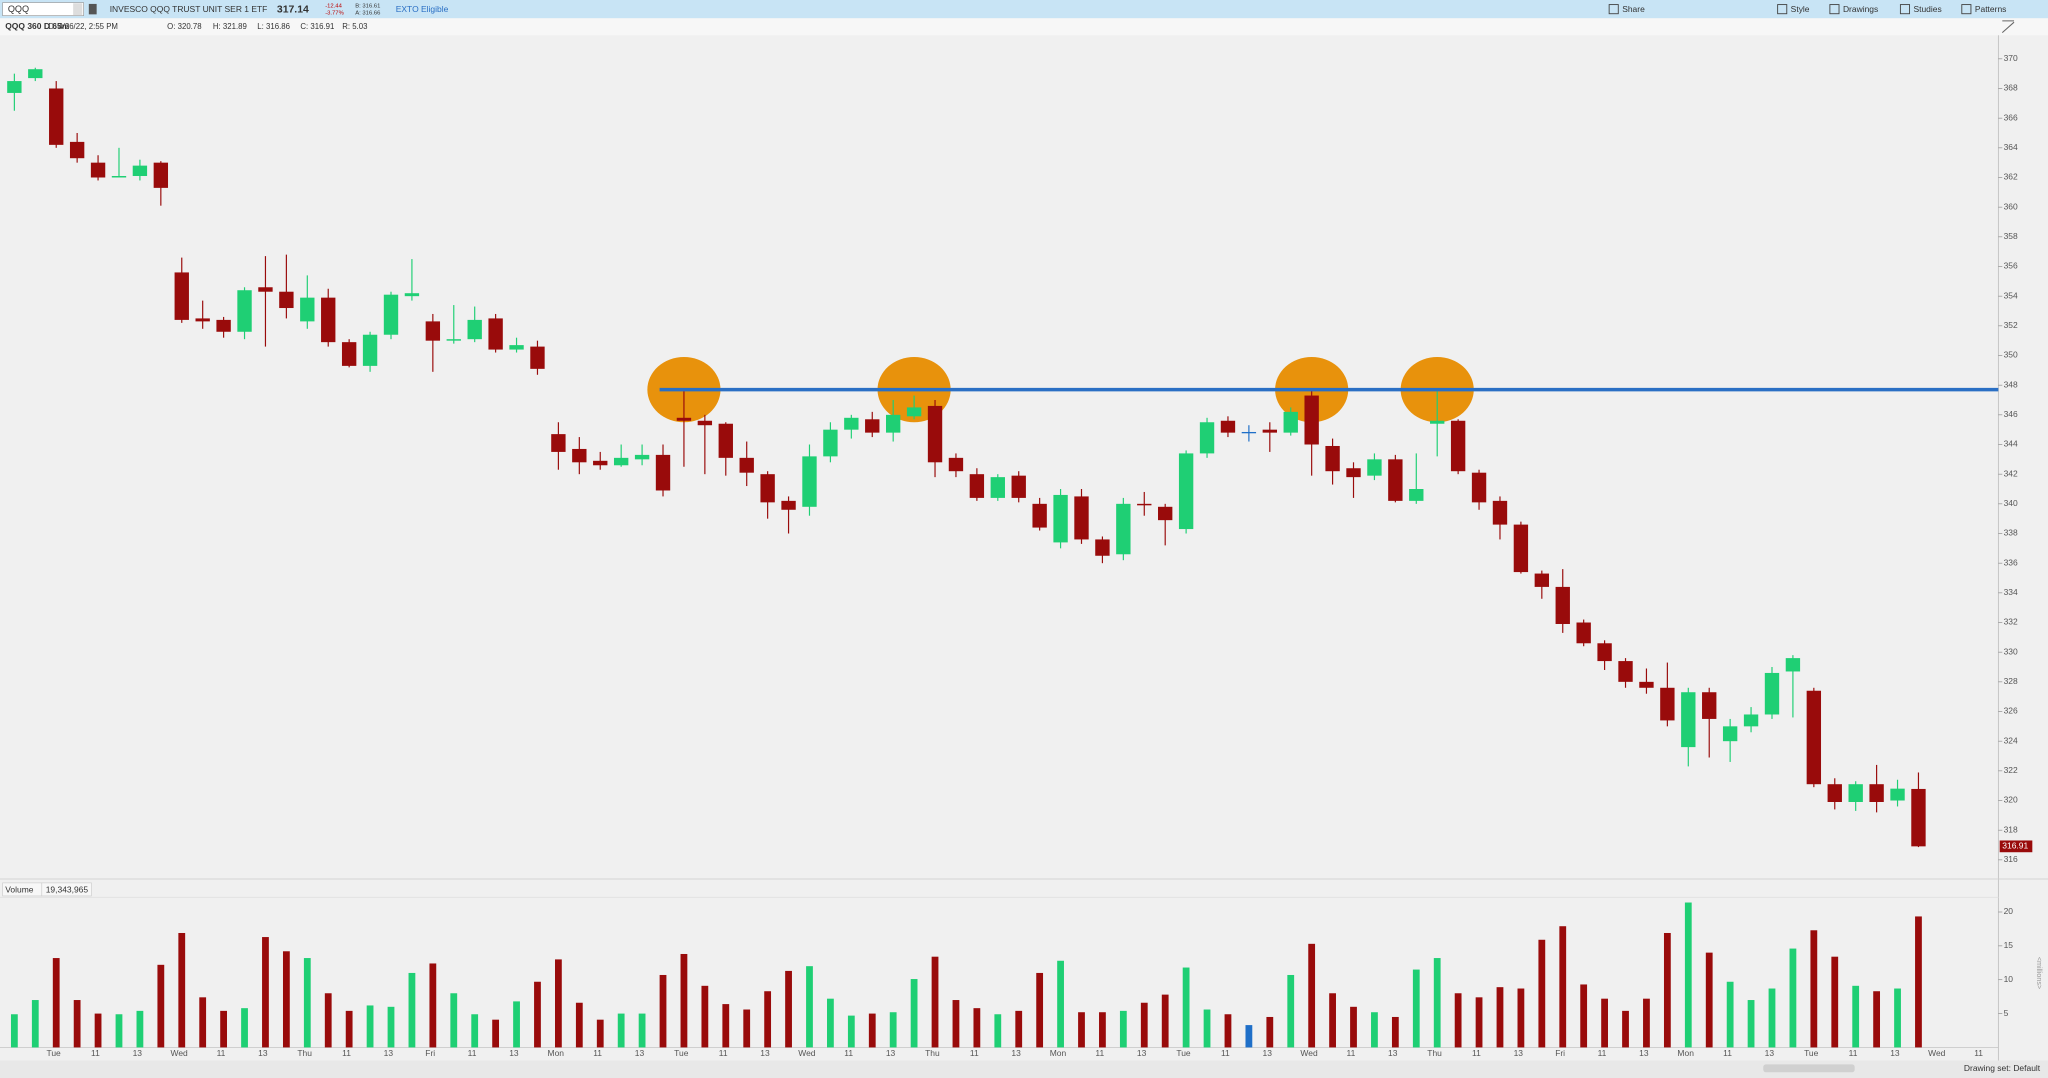 This screenshot has height=1078, width=2048. I want to click on volume-value-box, so click(66, 889).